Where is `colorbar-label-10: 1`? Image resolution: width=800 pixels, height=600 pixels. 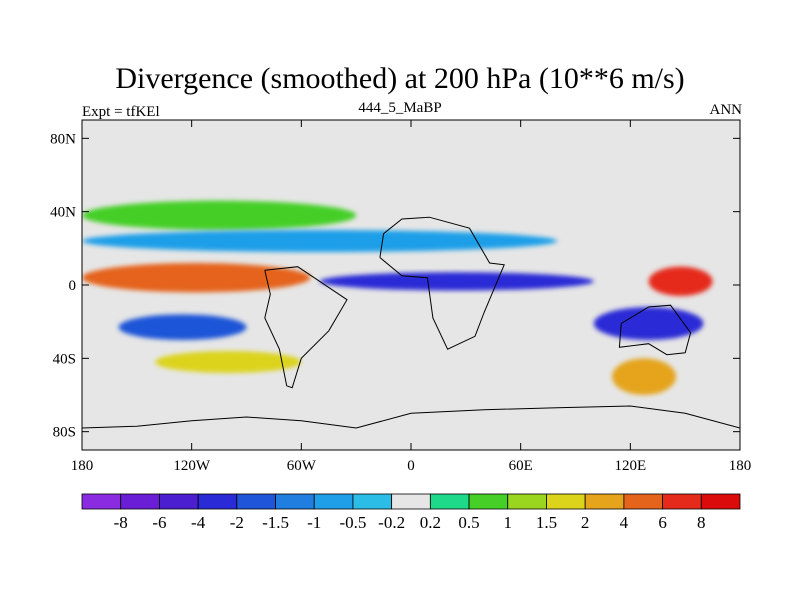
colorbar-label-10: 1 is located at coordinates (508, 522).